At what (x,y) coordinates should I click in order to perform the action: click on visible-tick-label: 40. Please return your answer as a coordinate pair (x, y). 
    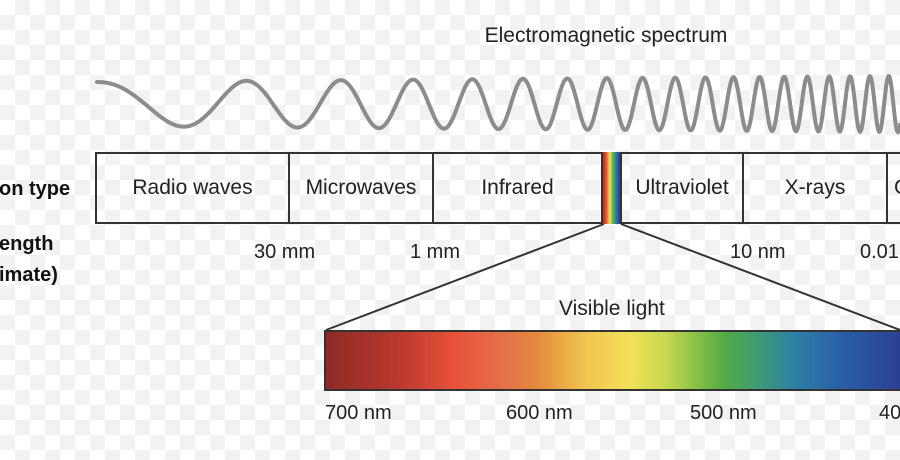
    Looking at the image, I should click on (889, 413).